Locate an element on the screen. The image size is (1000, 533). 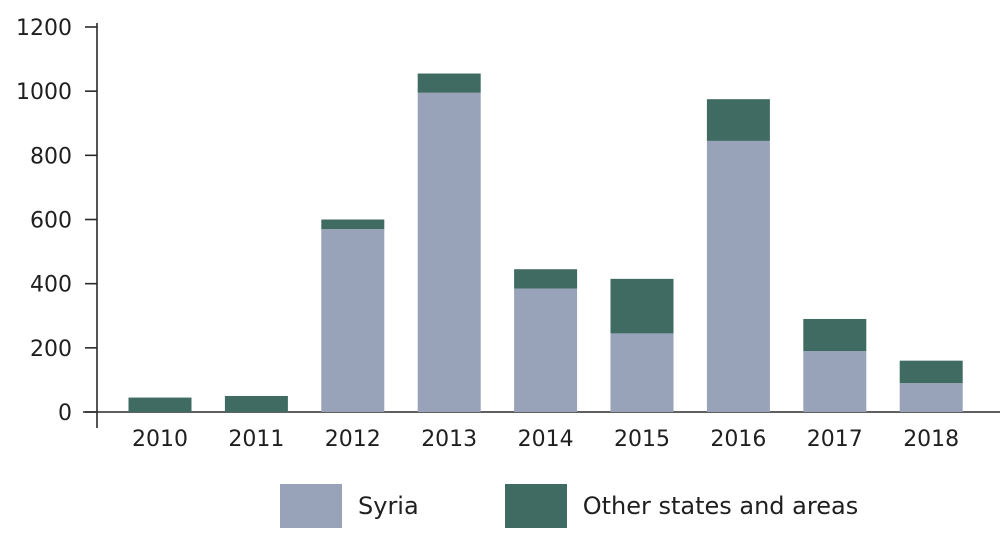
y-tick-label: 1000 is located at coordinates (44, 92).